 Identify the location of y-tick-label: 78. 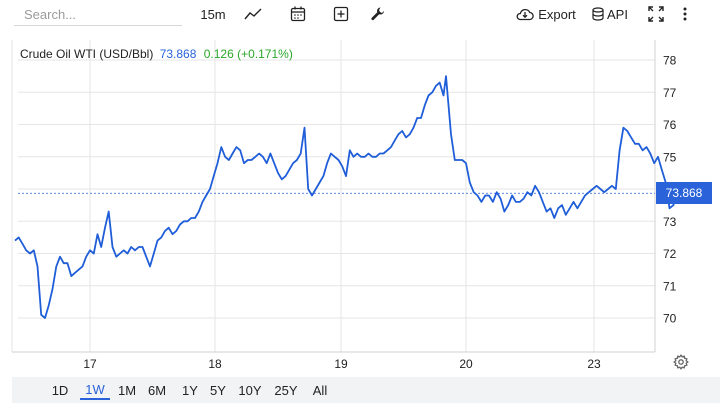
(670, 61).